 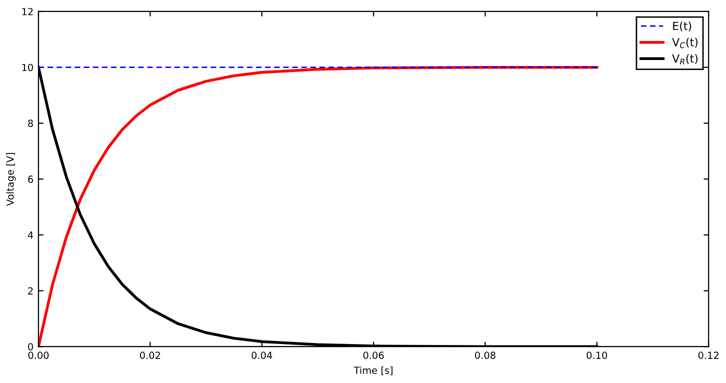 I want to click on x-tick-label: 0.12, so click(x=708, y=355).